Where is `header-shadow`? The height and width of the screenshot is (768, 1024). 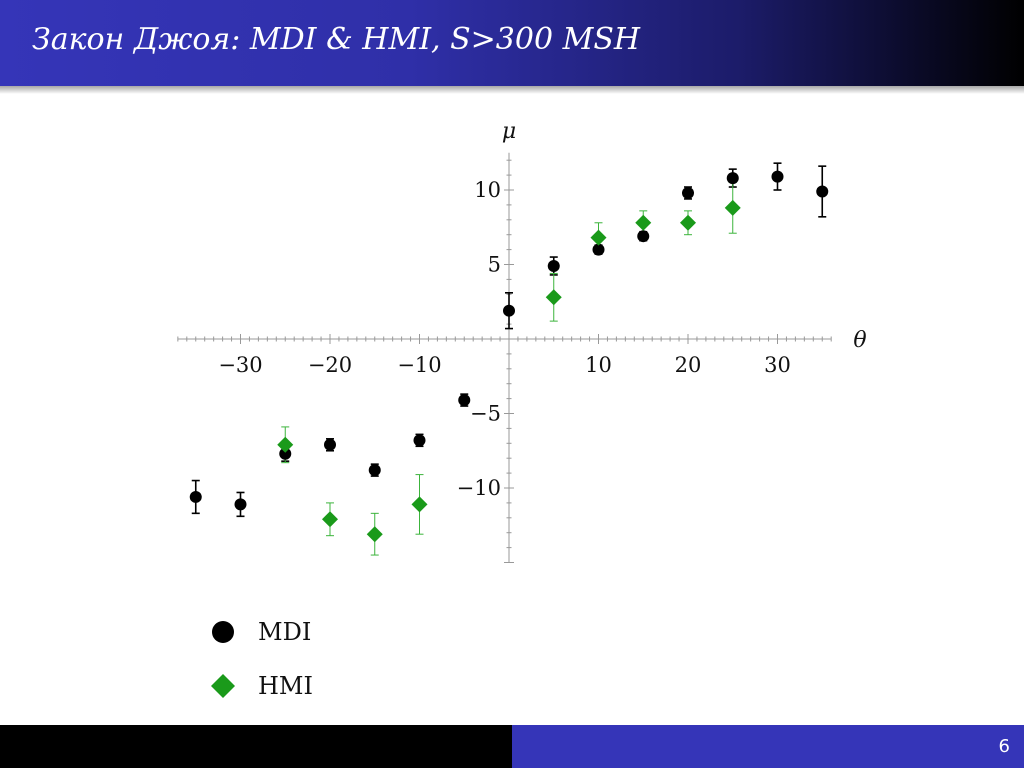
header-shadow is located at coordinates (512, 90).